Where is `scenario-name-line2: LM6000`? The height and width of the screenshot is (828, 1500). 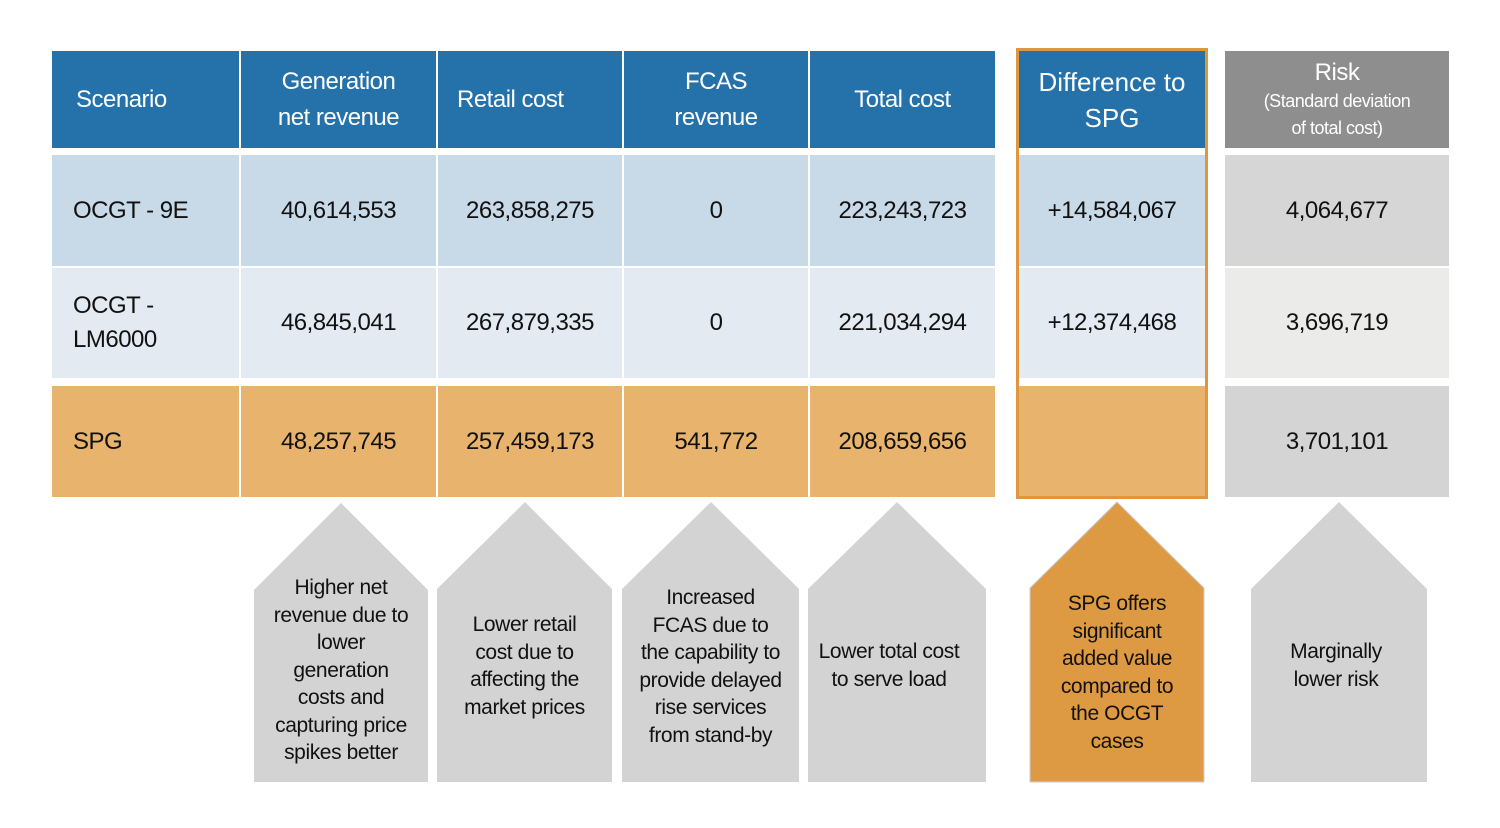 scenario-name-line2: LM6000 is located at coordinates (115, 339).